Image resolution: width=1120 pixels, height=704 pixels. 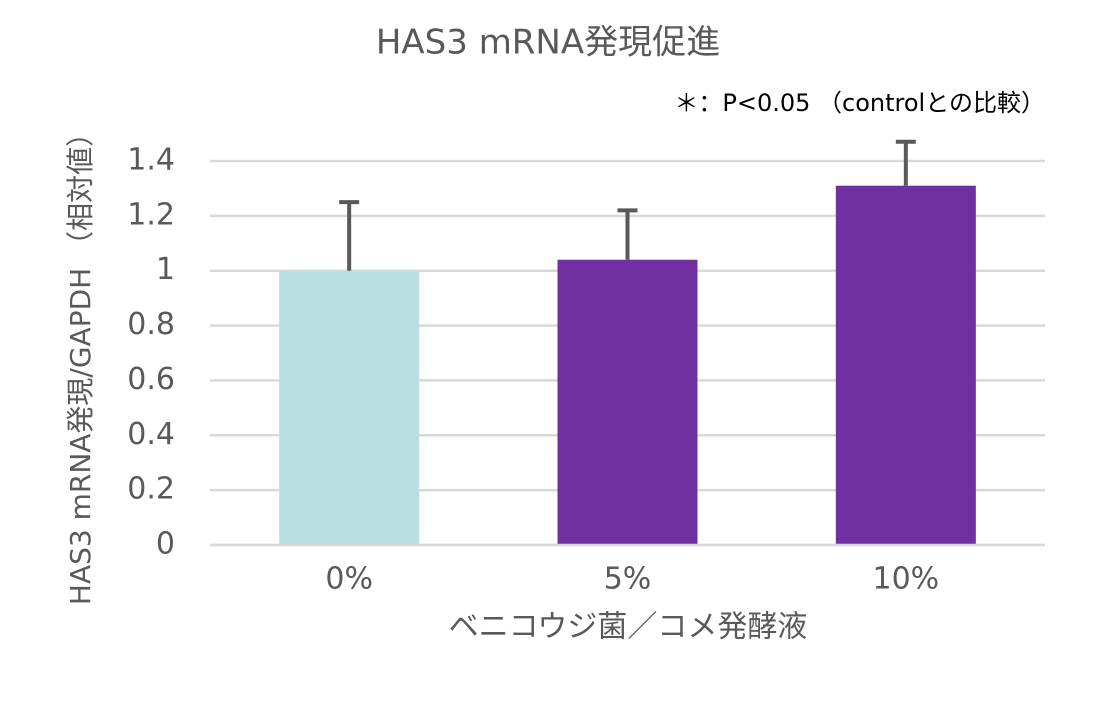 What do you see at coordinates (80, 362) in the screenshot?
I see `y-axis-label: HAS3 mRNA発現/GAPDH （相対値）` at bounding box center [80, 362].